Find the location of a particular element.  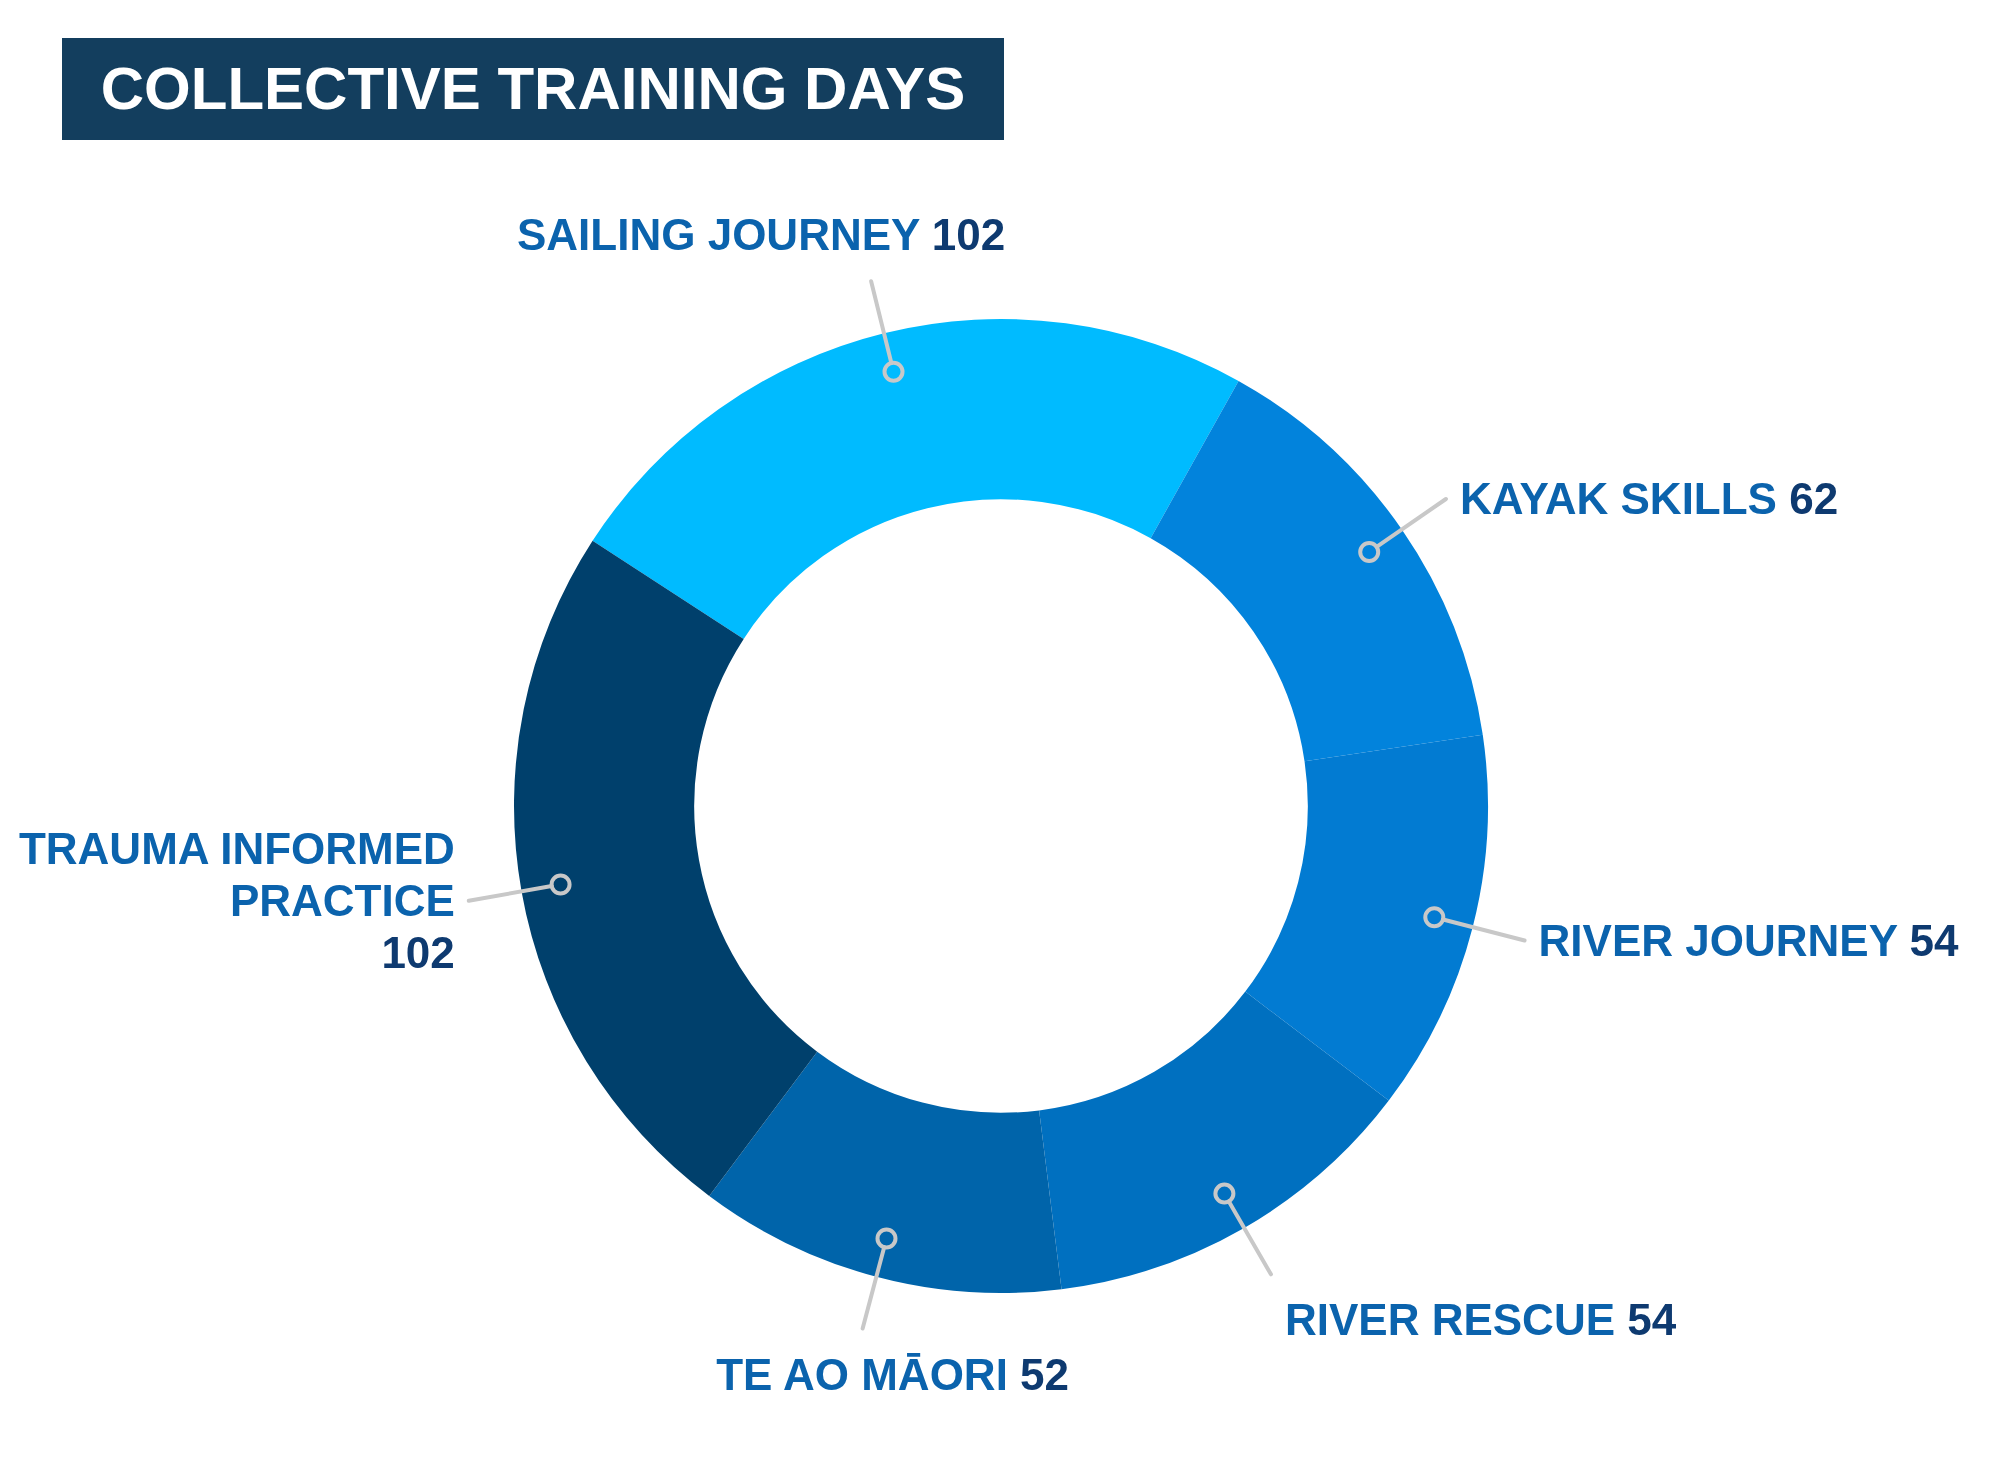

data-label: 52 is located at coordinates (1045, 1374).